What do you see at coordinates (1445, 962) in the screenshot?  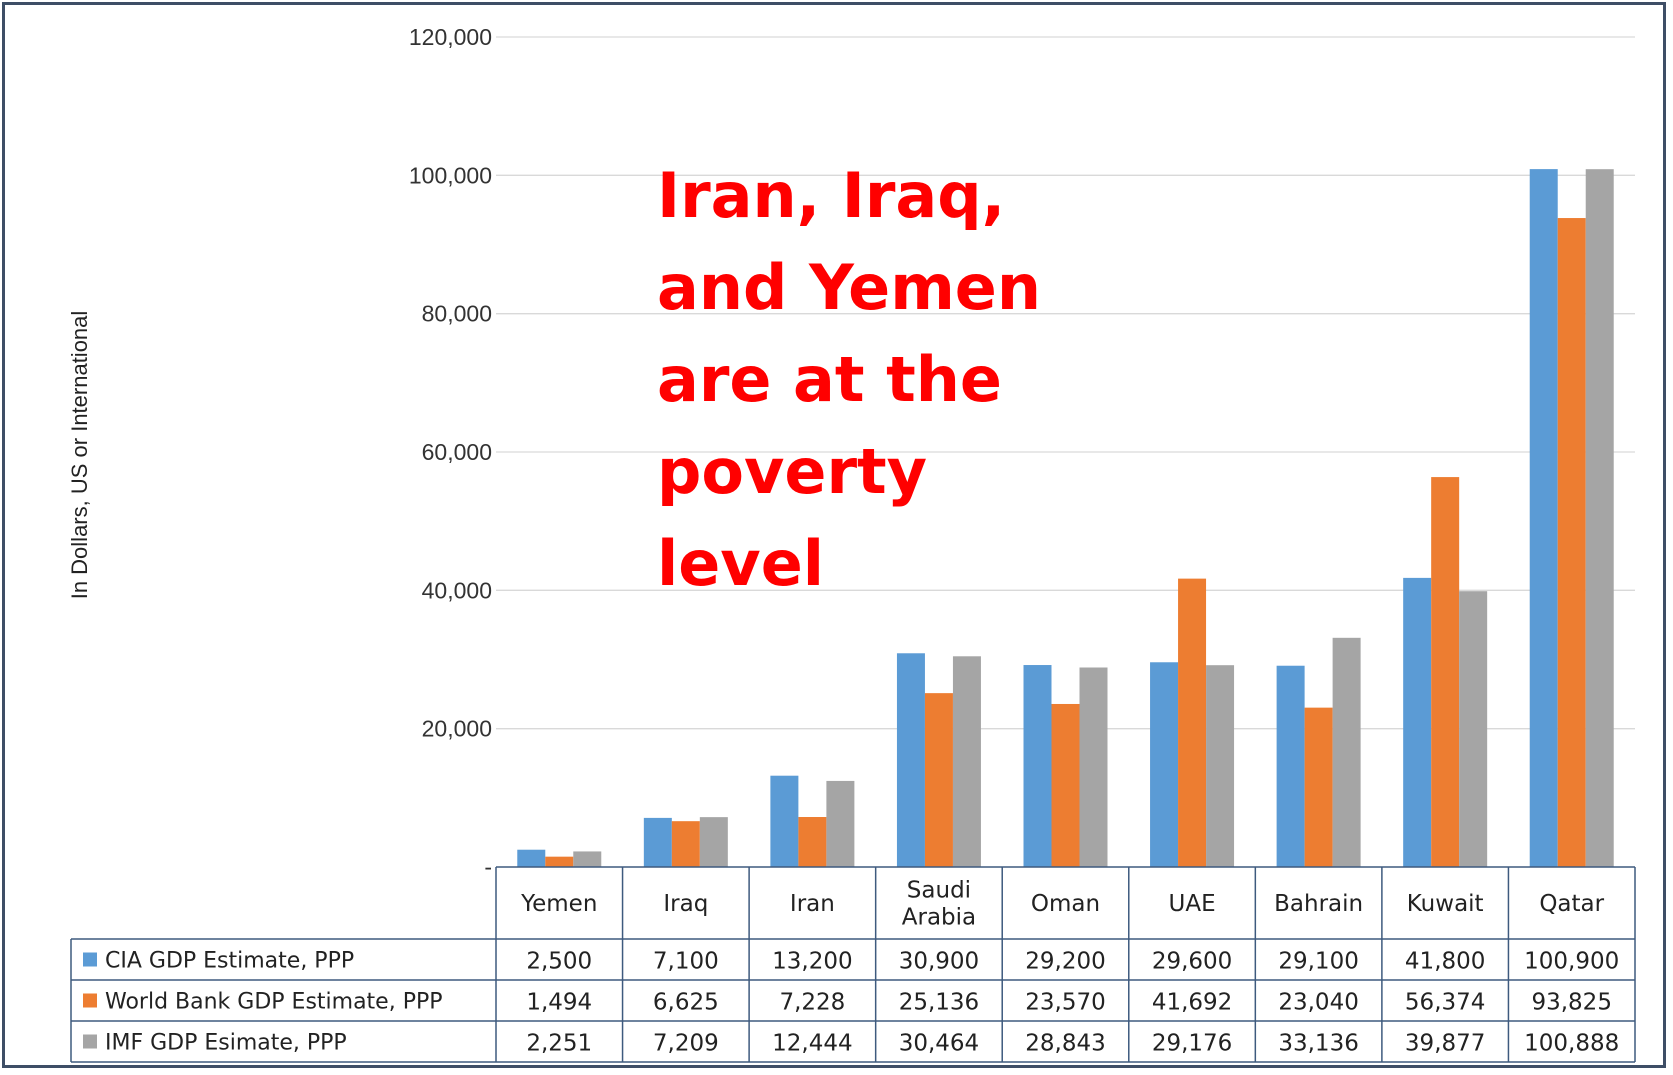 I see `data-table-value: 41,800` at bounding box center [1445, 962].